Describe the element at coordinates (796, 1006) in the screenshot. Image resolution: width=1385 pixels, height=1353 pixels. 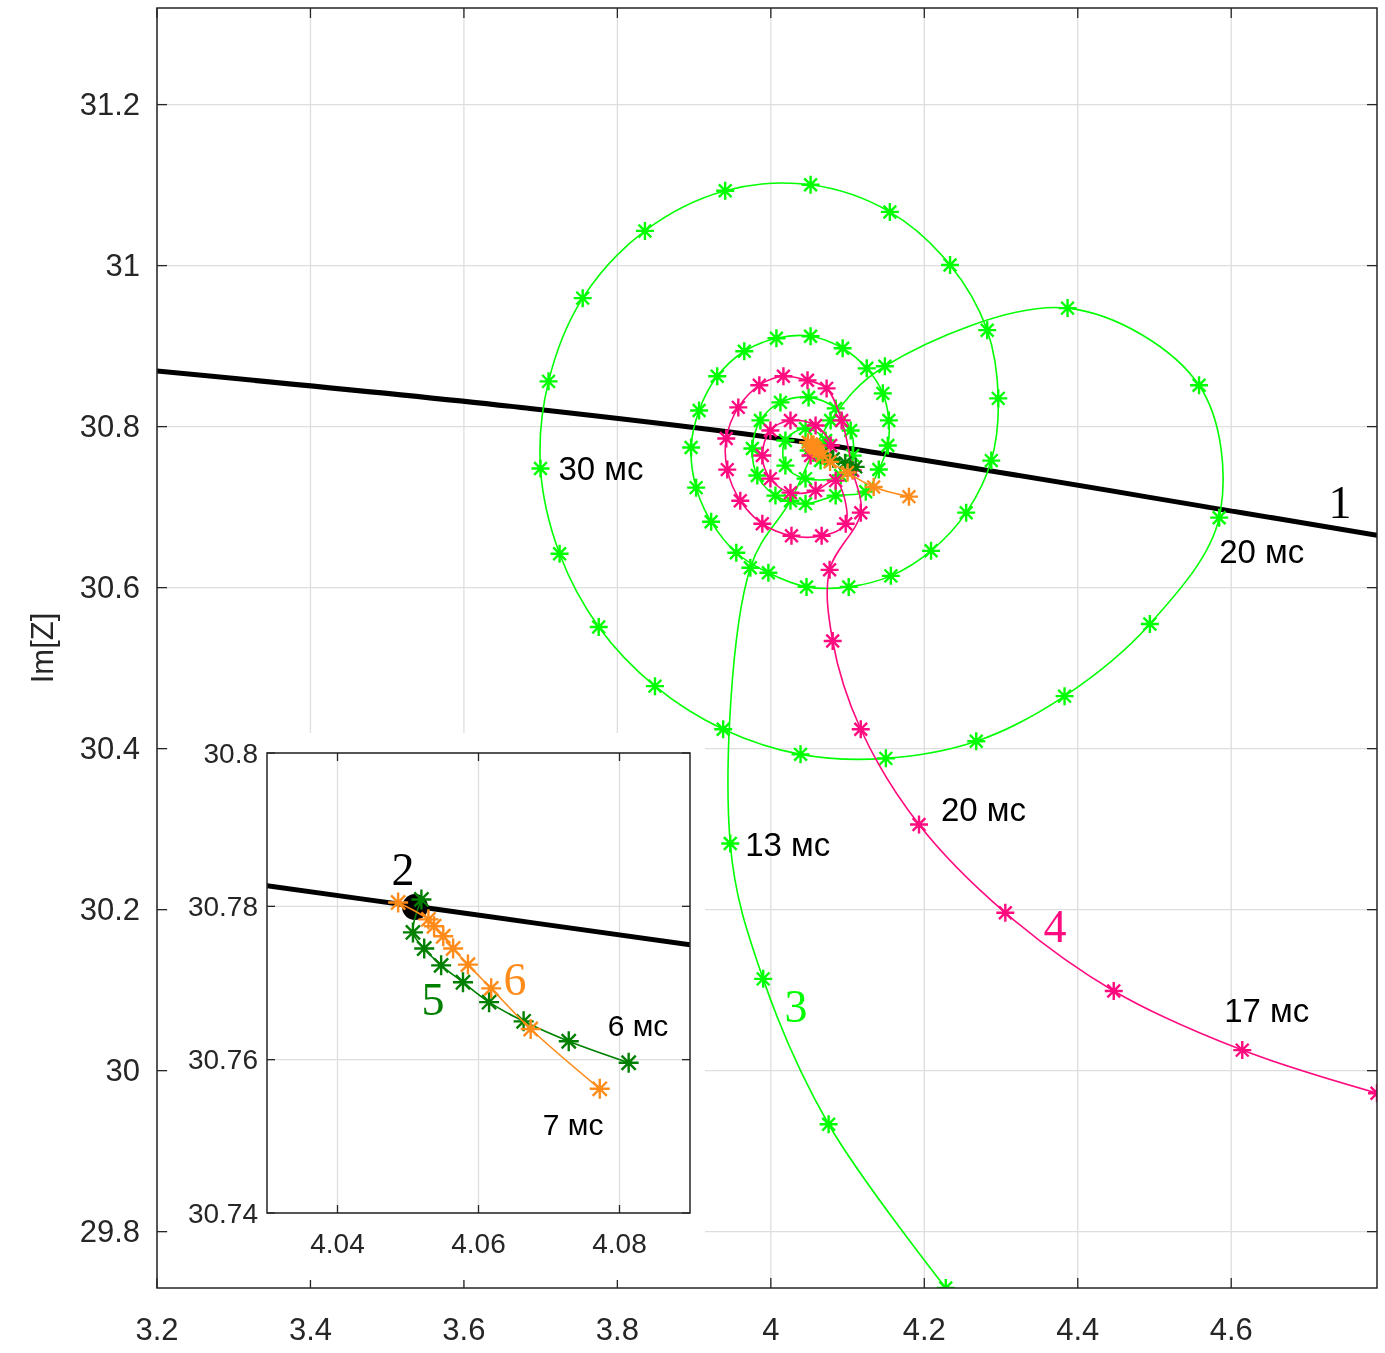
I see `series-label: 3` at that location.